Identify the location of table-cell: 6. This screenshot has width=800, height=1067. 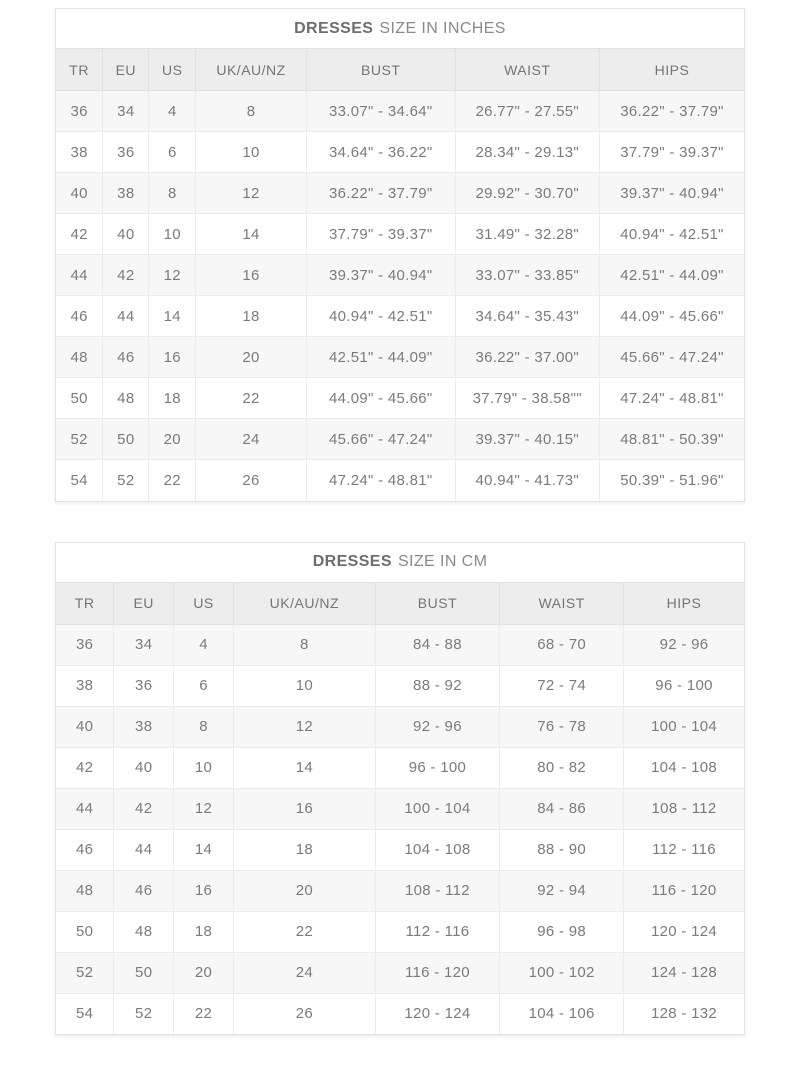
(203, 685).